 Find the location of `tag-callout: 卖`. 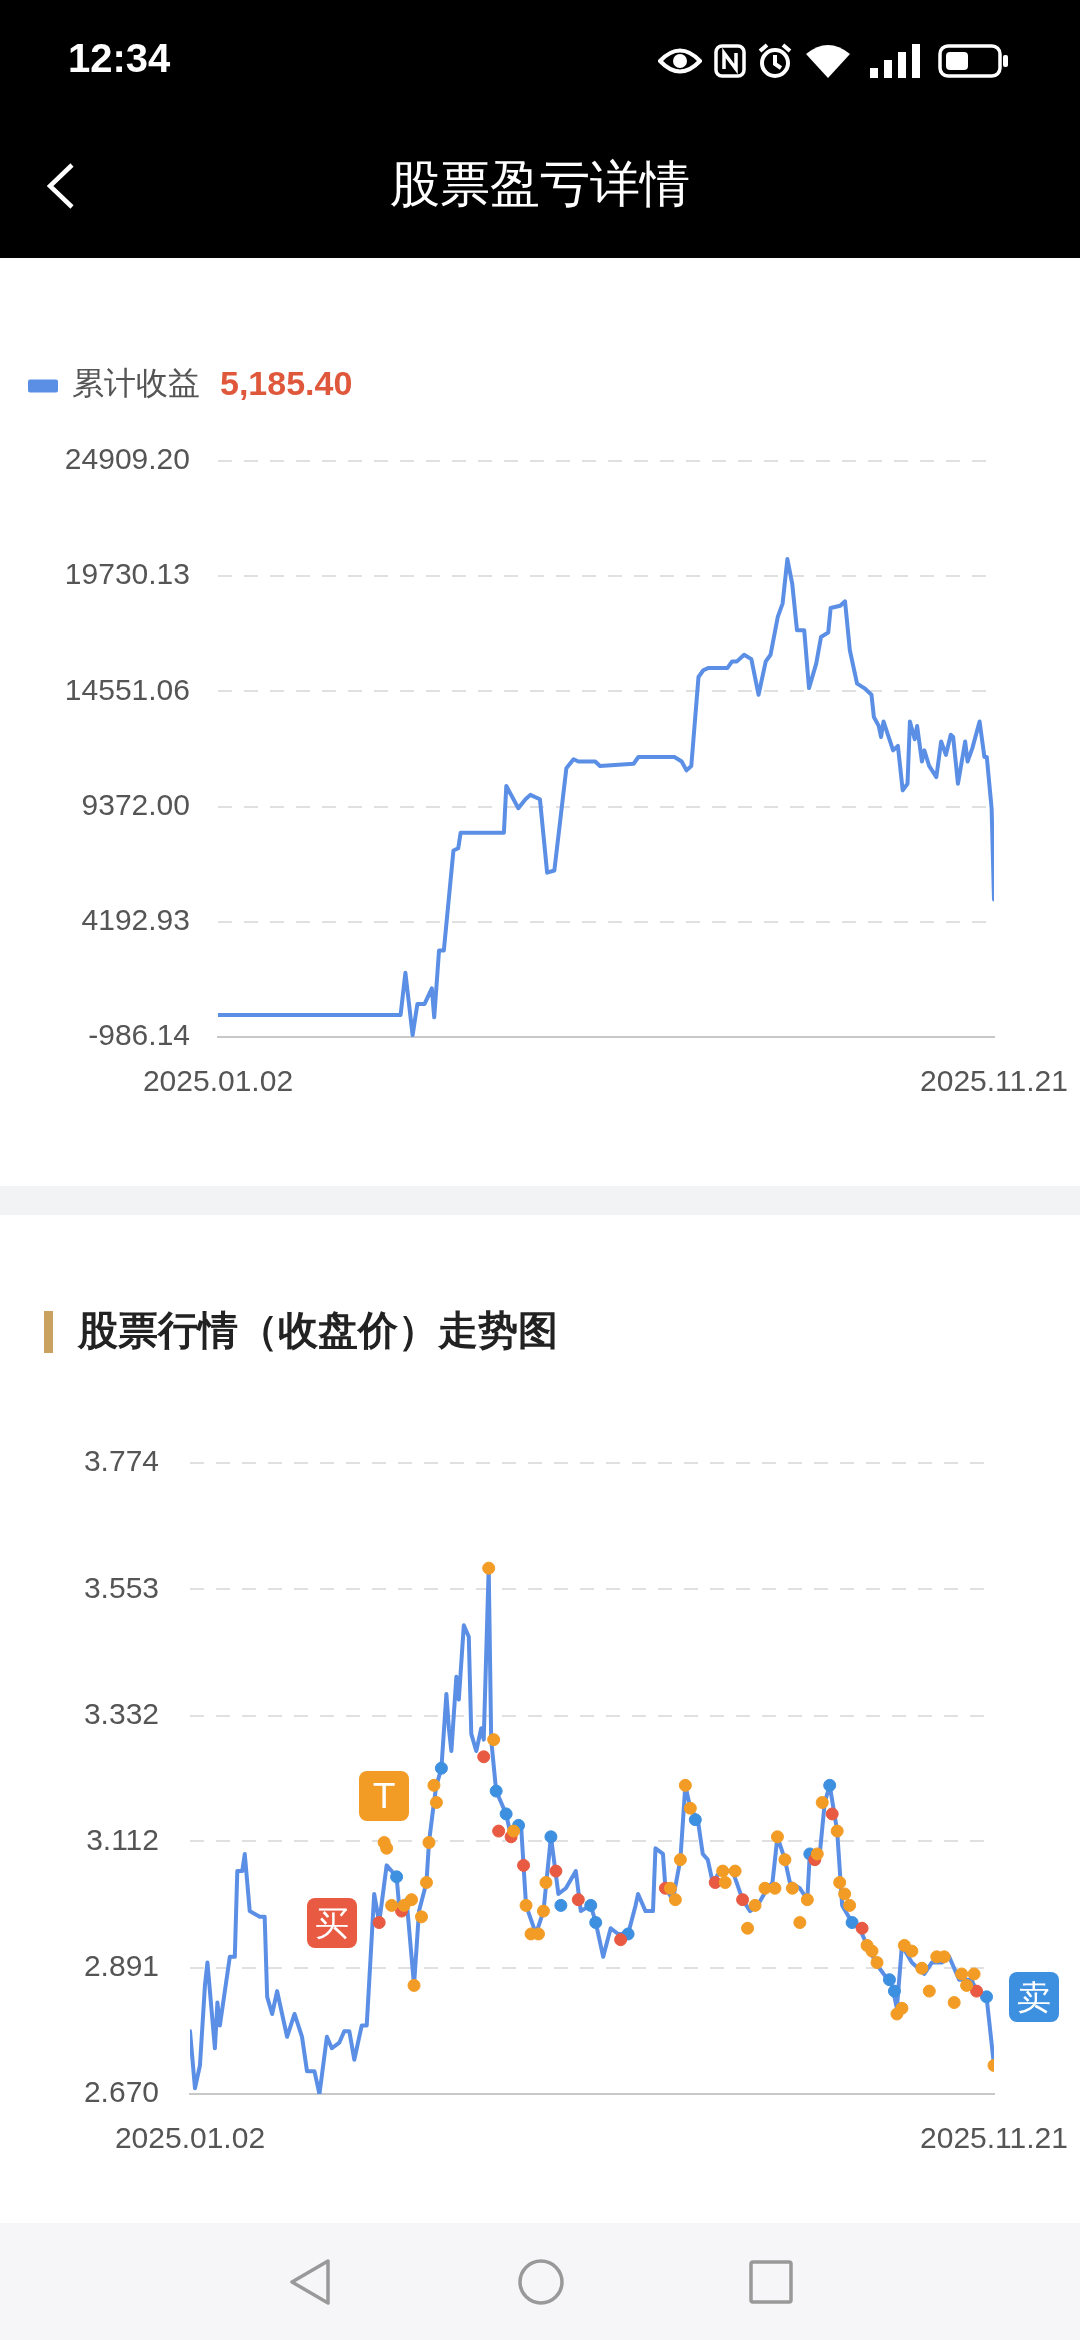

tag-callout: 卖 is located at coordinates (1033, 1996).